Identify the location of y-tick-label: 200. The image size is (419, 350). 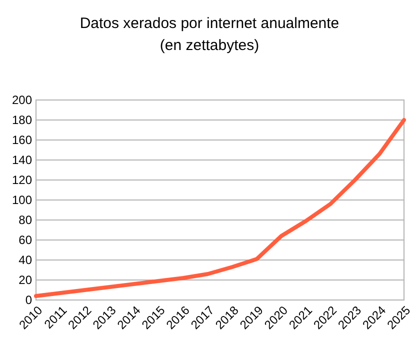
(22, 100).